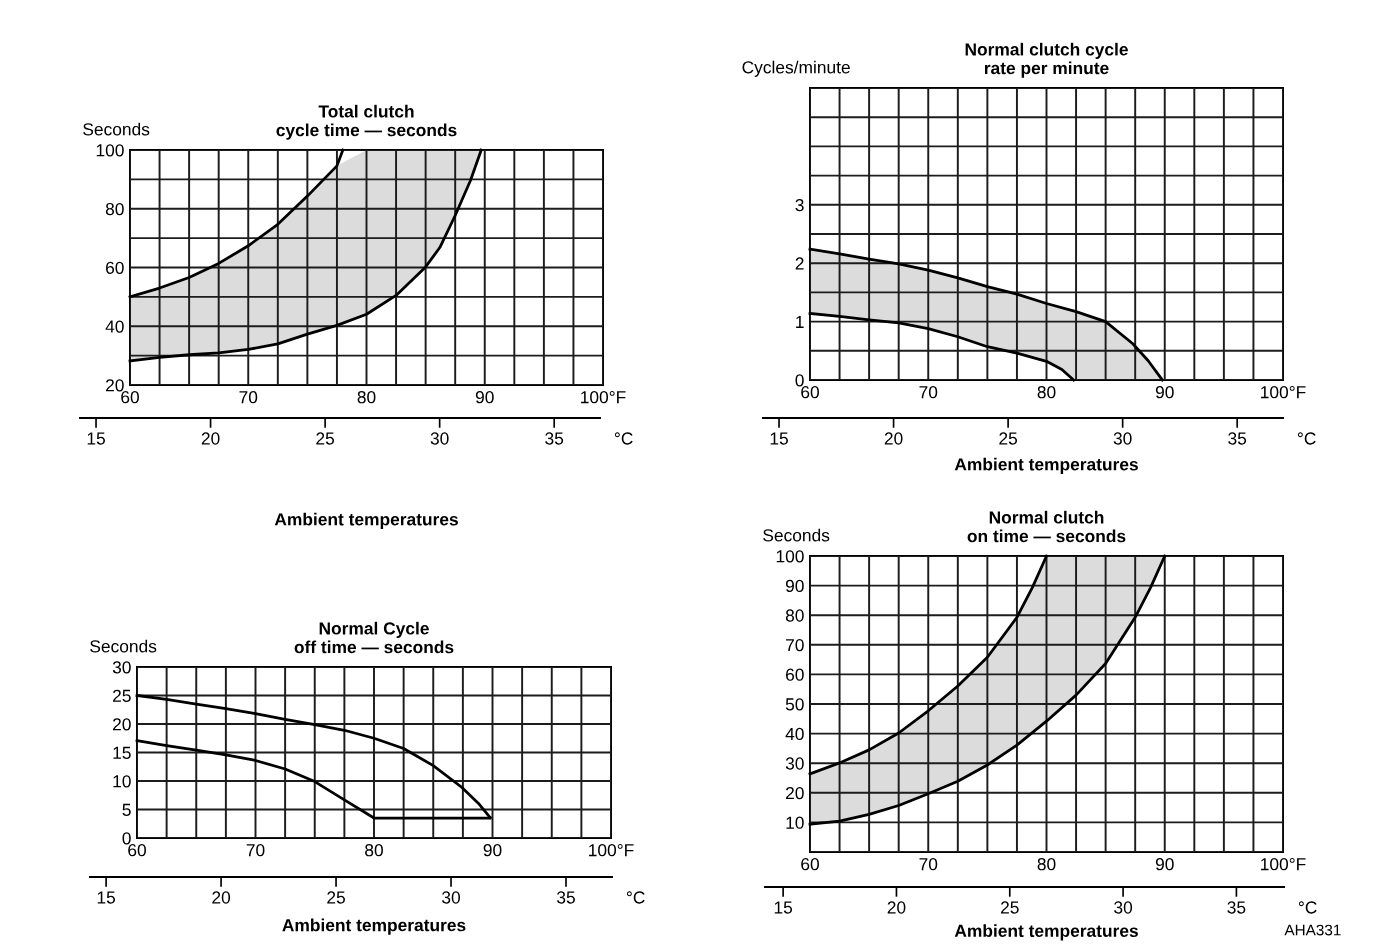 Image resolution: width=1377 pixels, height=950 pixels. Describe the element at coordinates (799, 205) in the screenshot. I see `y-tick-label: 3` at that location.